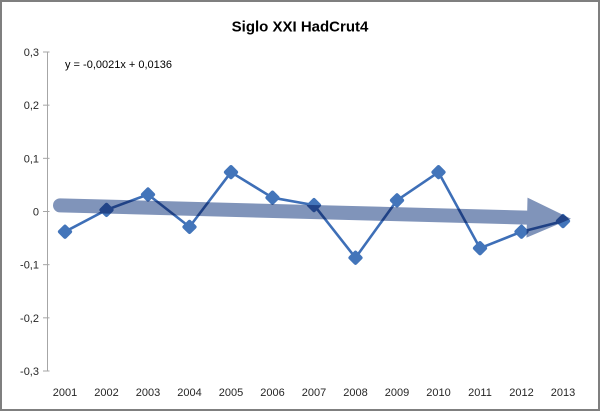 The width and height of the screenshot is (600, 411). I want to click on x-tick-label: 2003, so click(148, 393).